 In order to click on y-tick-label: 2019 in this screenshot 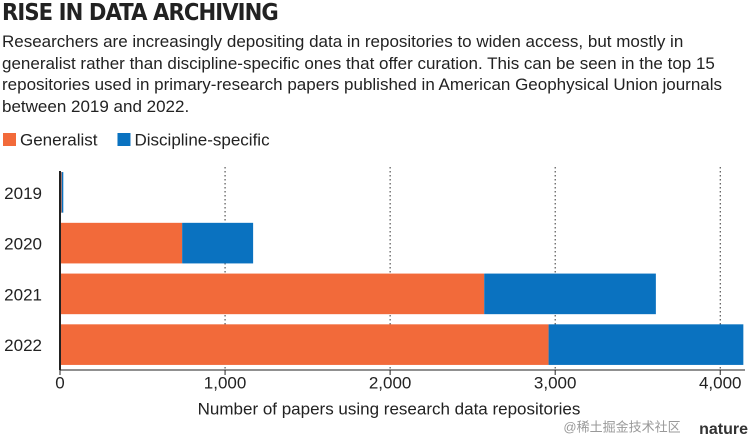, I will do `click(23, 193)`.